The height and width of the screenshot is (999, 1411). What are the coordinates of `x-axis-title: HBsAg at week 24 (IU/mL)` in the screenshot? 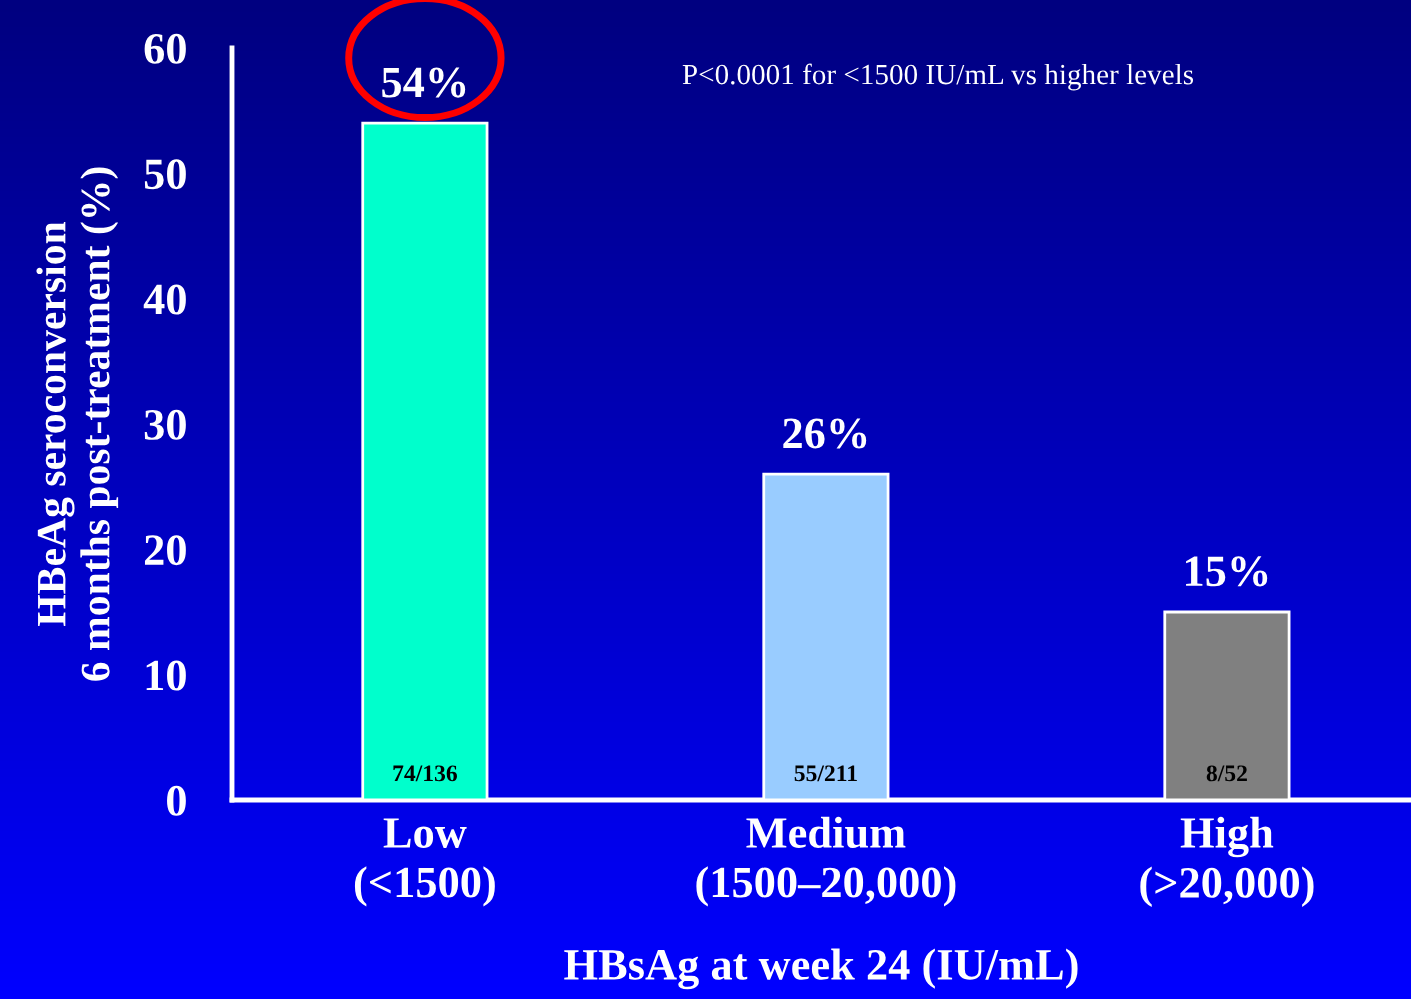 It's located at (821, 969).